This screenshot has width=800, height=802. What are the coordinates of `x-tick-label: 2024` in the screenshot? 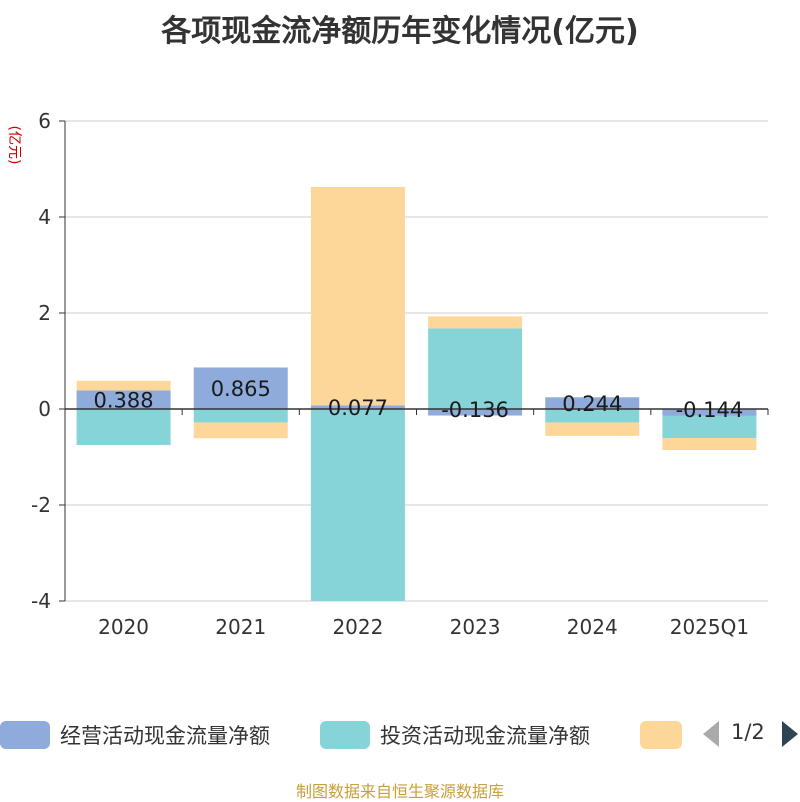 It's located at (592, 627).